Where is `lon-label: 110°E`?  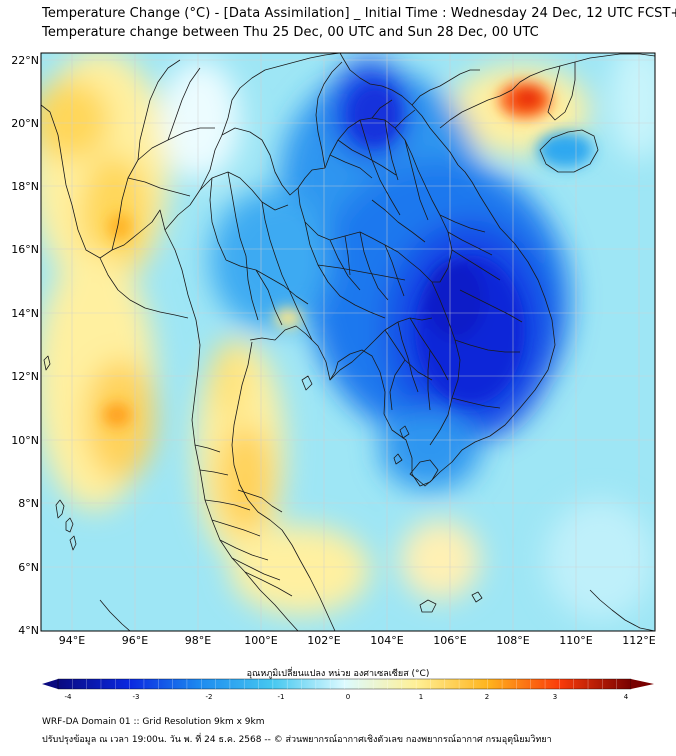
lon-label: 110°E is located at coordinates (575, 640).